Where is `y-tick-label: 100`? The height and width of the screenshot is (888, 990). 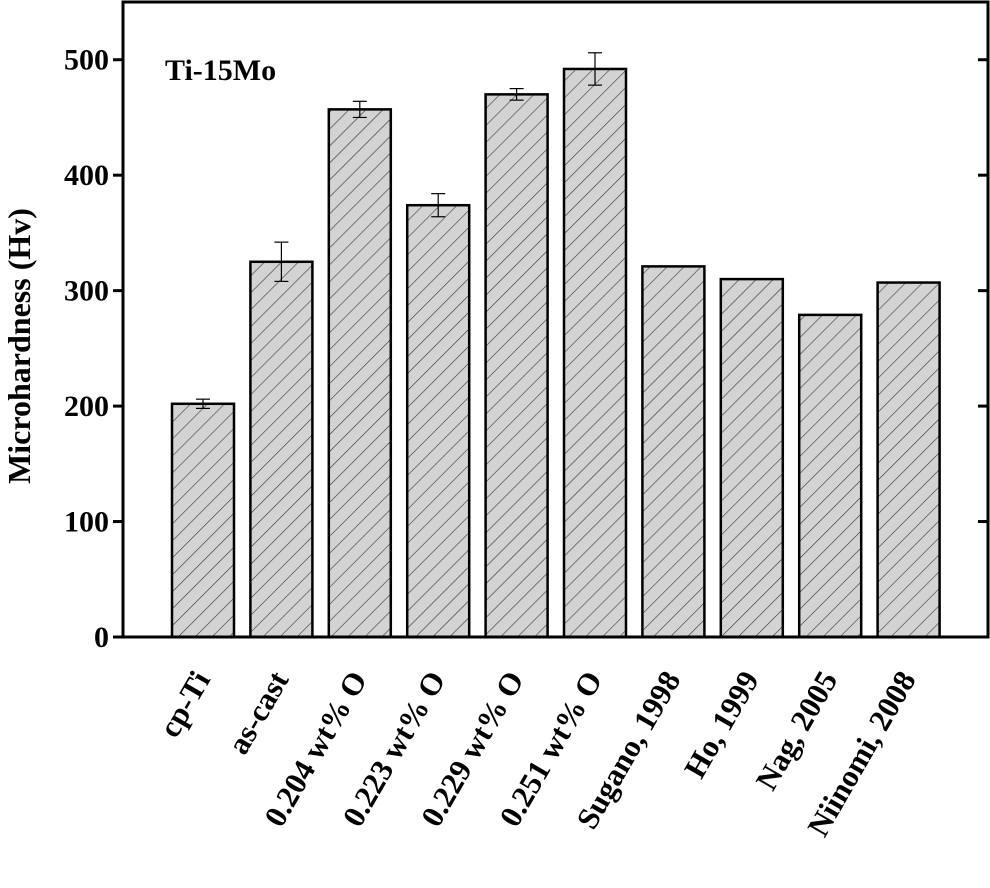 y-tick-label: 100 is located at coordinates (86, 522).